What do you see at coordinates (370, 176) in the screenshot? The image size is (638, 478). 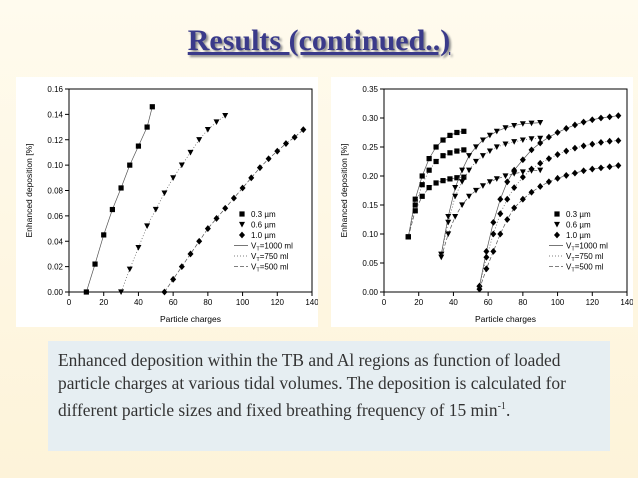 I see `right-y-tick-label: 0.20` at bounding box center [370, 176].